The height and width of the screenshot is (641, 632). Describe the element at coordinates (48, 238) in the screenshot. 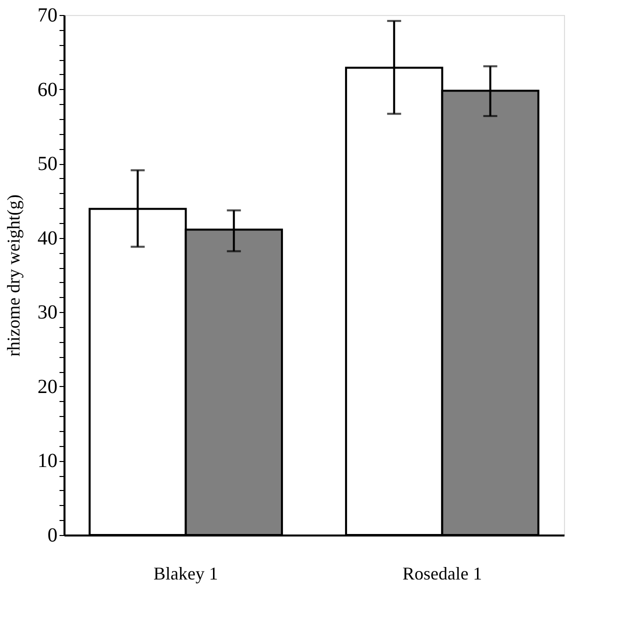

I see `y-tick-label: 40` at that location.